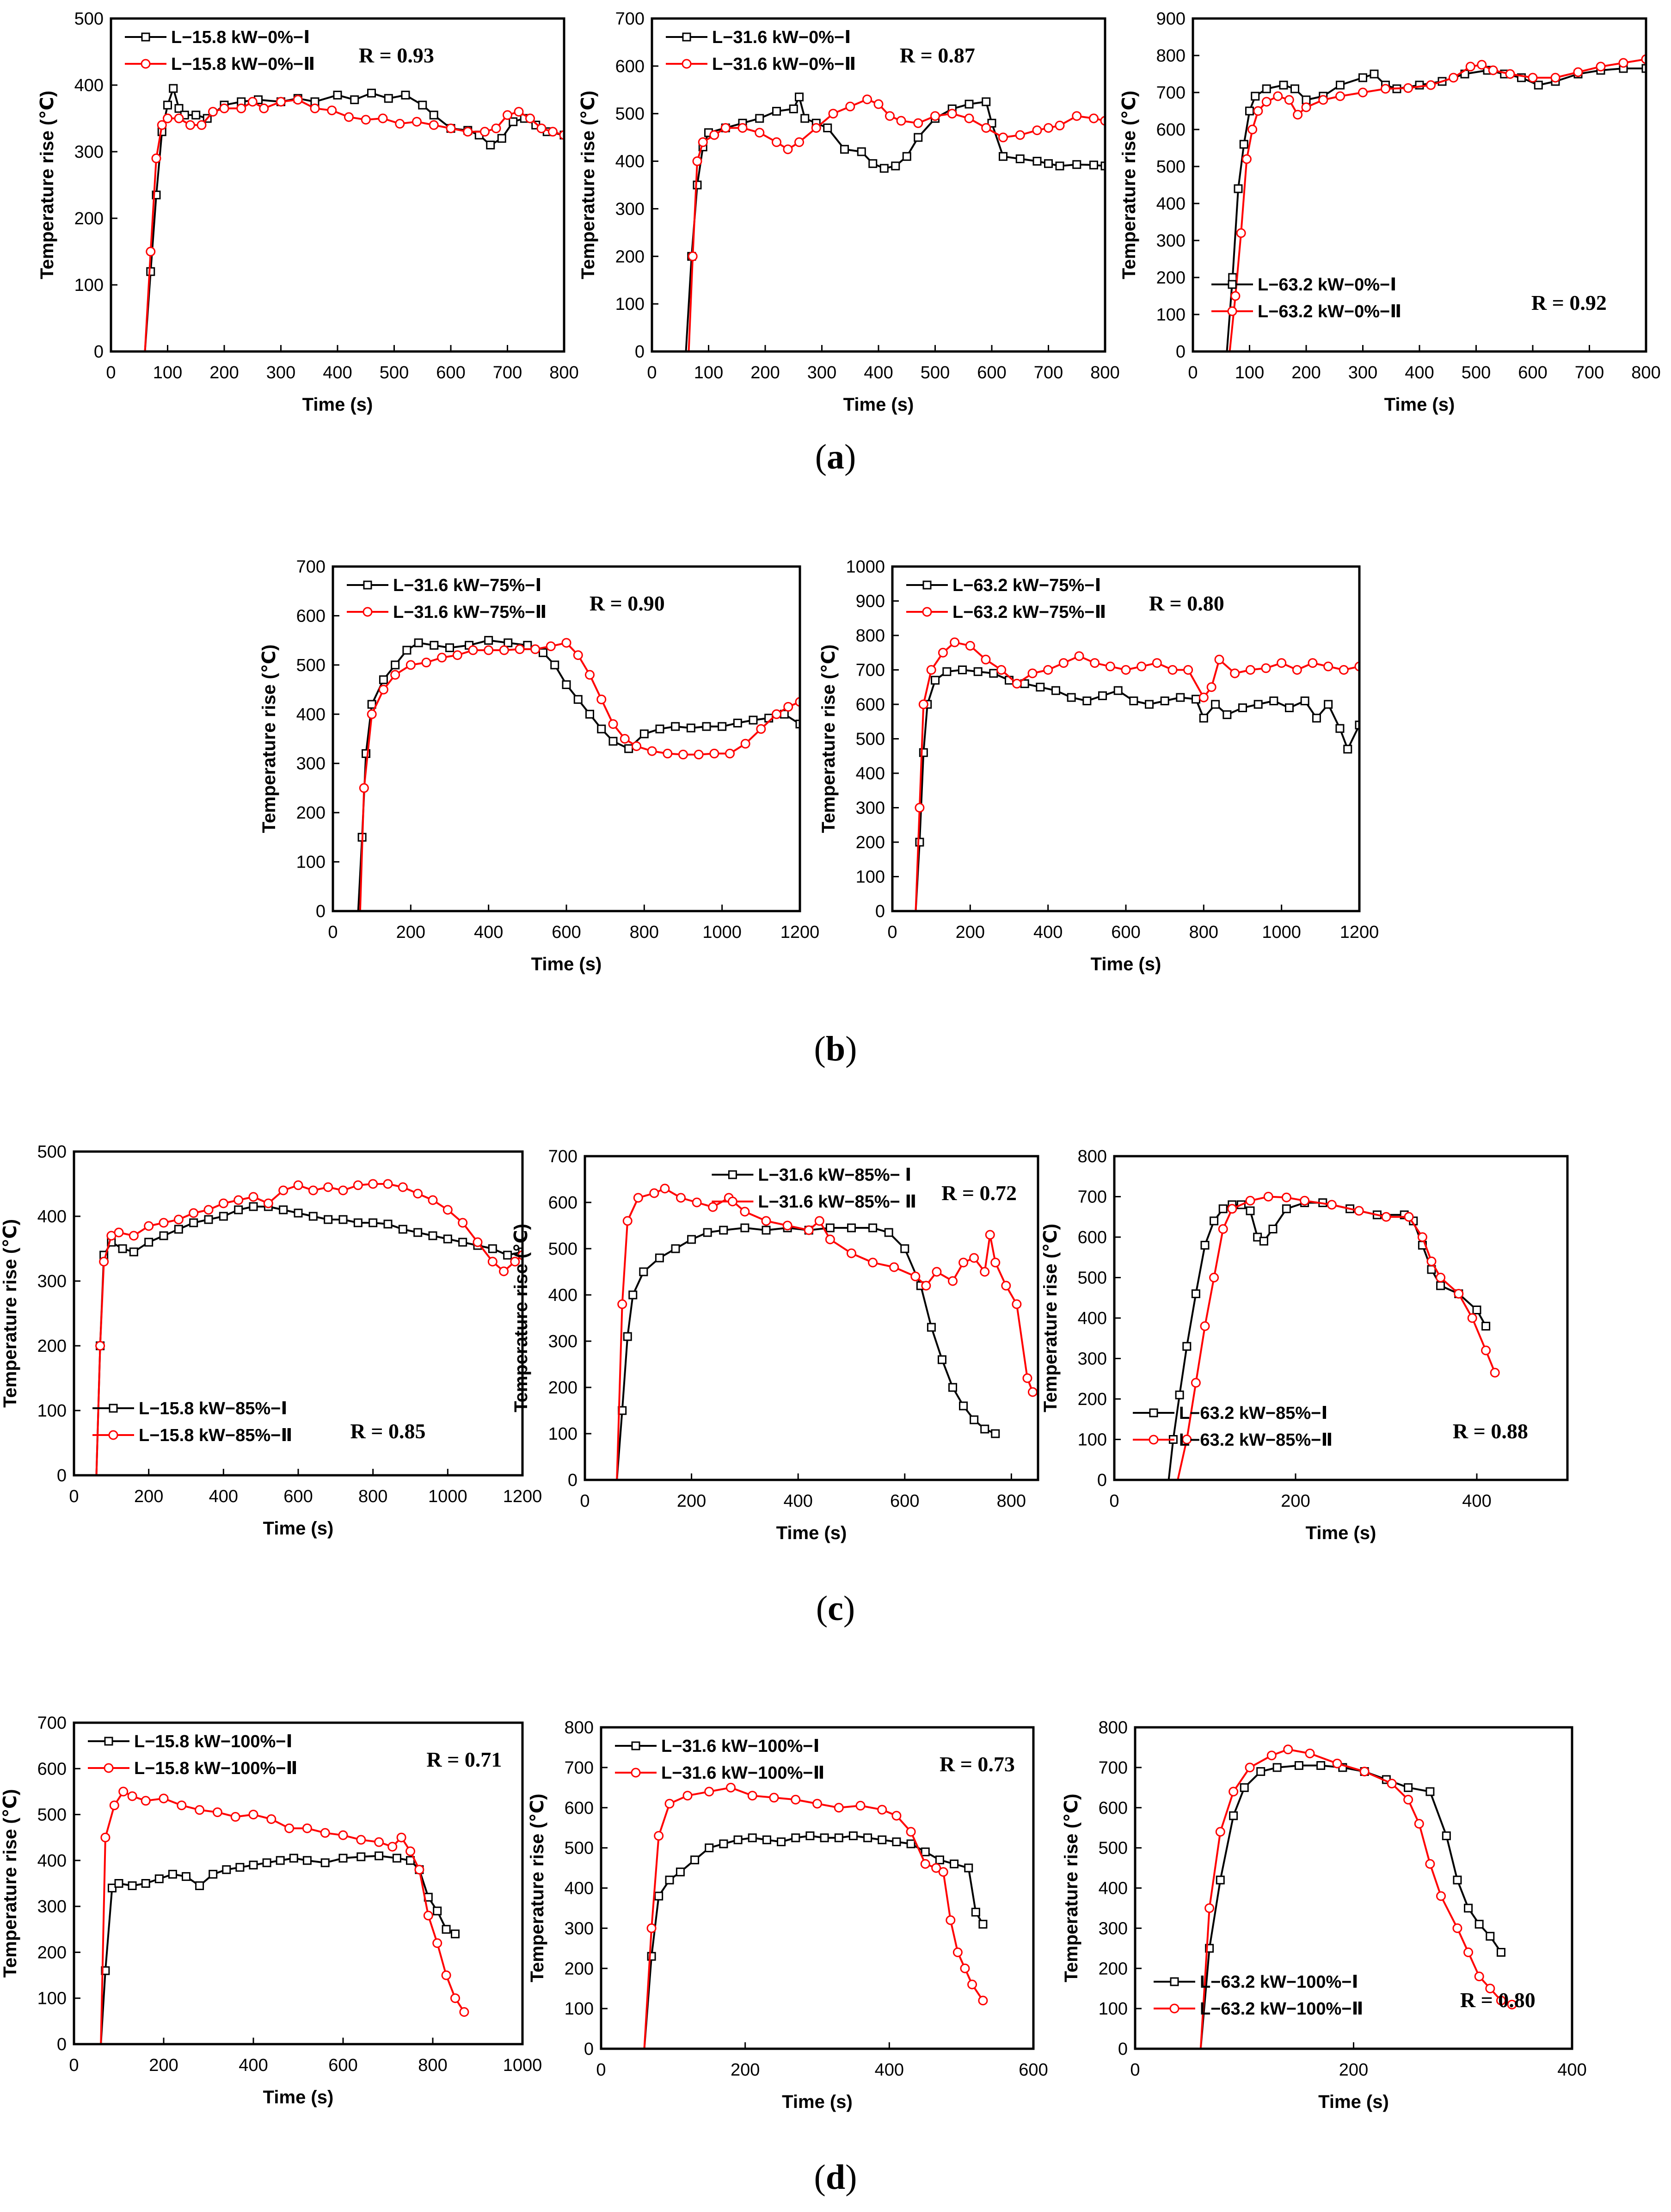  Describe the element at coordinates (388, 1431) in the screenshot. I see `r-value-annotation: R = 0.85` at that location.